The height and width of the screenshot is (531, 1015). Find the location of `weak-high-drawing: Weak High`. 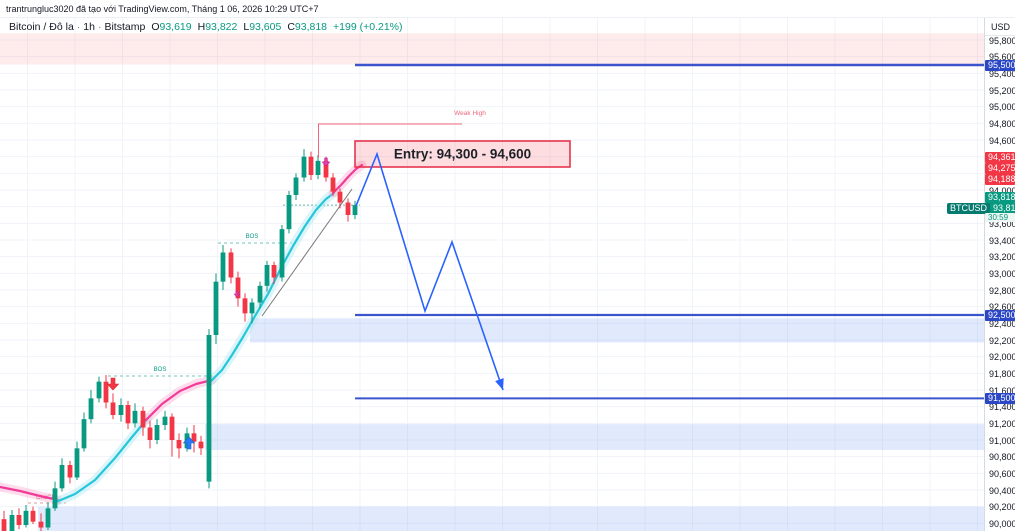

weak-high-drawing: Weak High is located at coordinates (402, 134).